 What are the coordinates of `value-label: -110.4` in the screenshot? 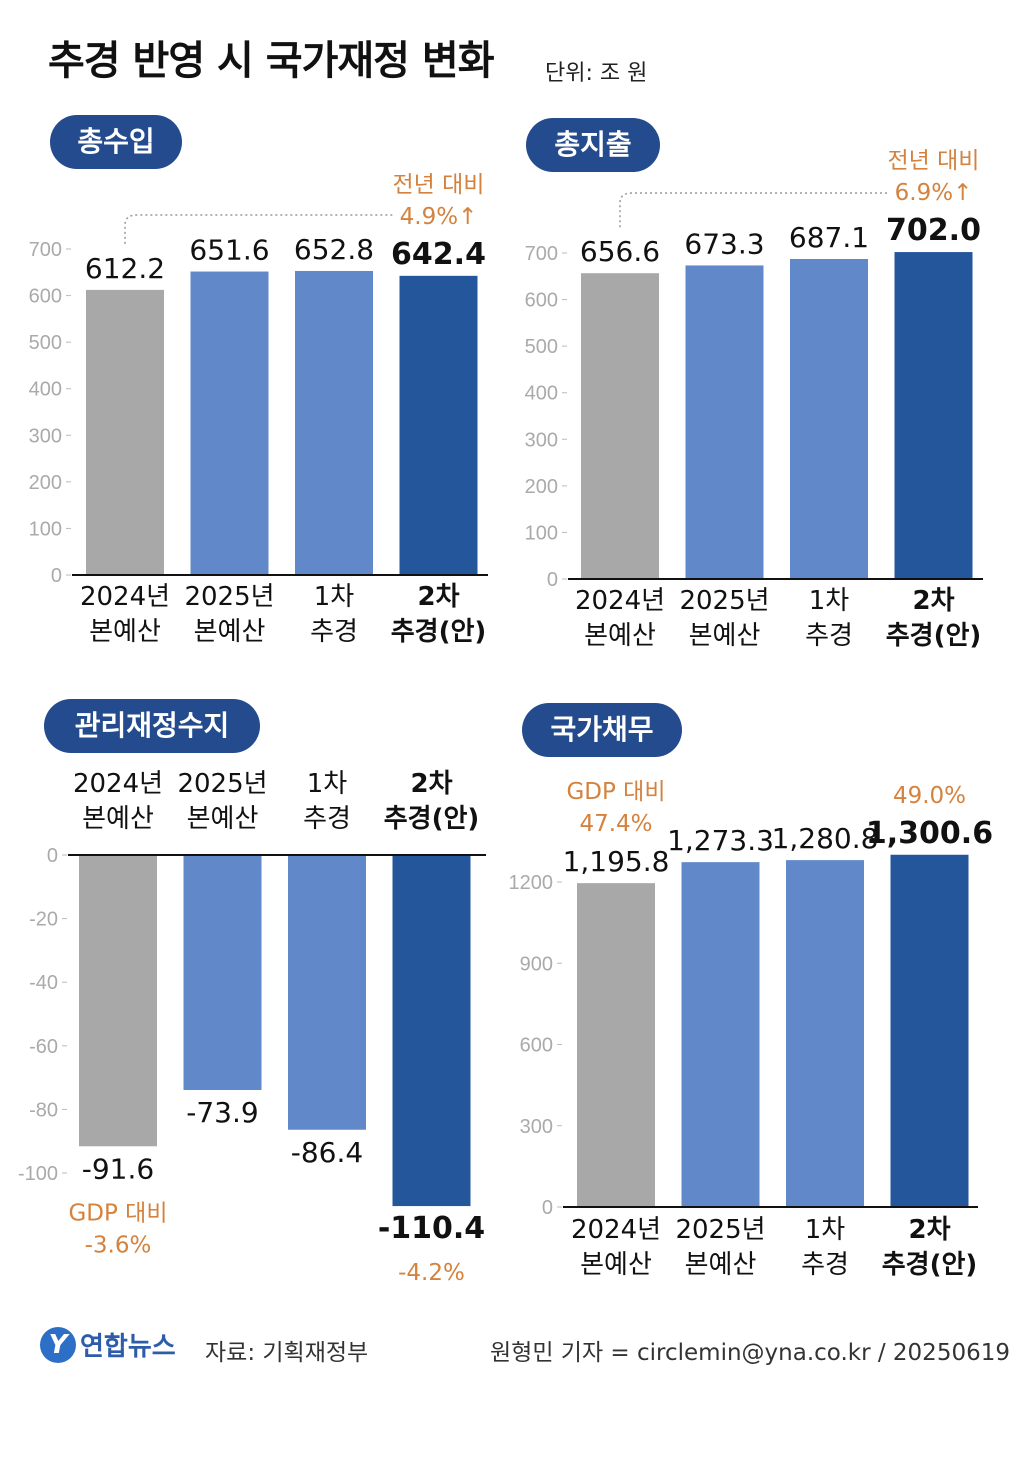 It's located at (431, 1228).